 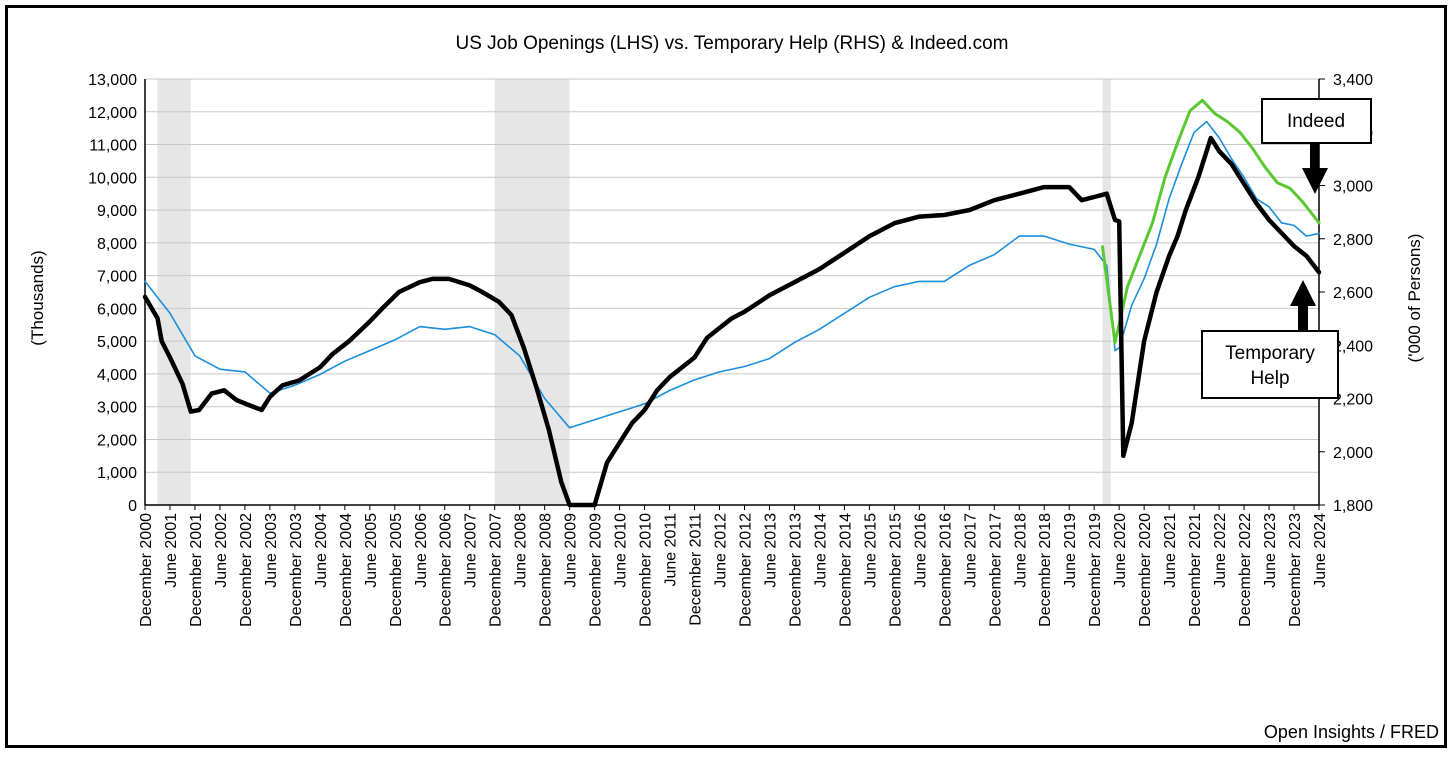 What do you see at coordinates (1353, 293) in the screenshot?
I see `right-tick-label: 2,600` at bounding box center [1353, 293].